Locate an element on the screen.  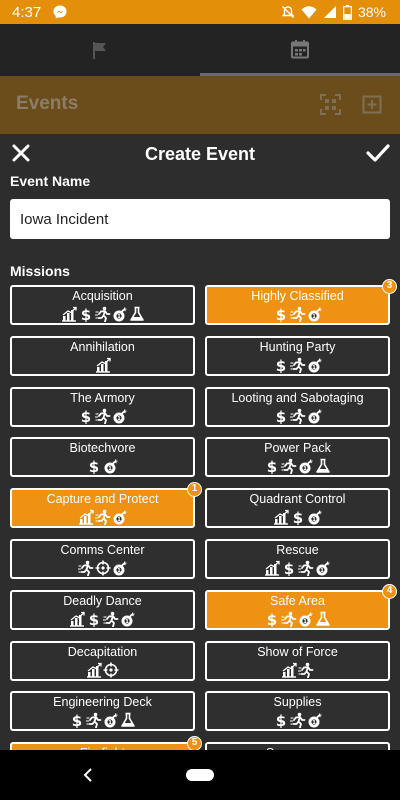
mission-card: Power Pack $1 is located at coordinates (297, 457).